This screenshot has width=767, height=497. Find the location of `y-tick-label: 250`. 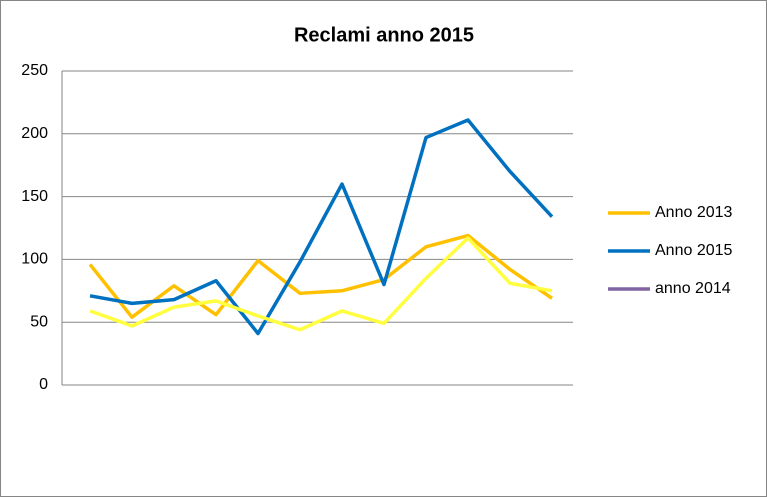

y-tick-label: 250 is located at coordinates (34, 70).